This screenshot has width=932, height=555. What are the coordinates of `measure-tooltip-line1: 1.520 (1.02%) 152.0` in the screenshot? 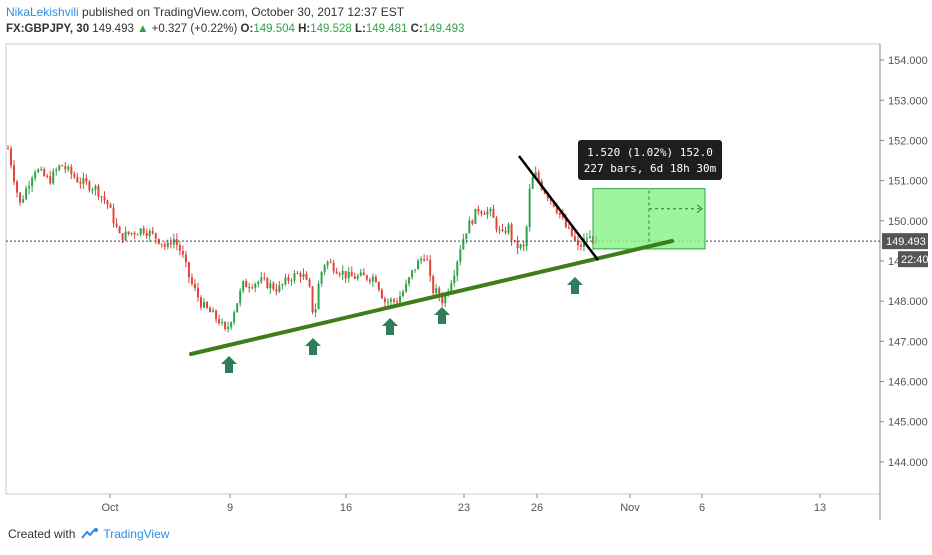 It's located at (650, 152).